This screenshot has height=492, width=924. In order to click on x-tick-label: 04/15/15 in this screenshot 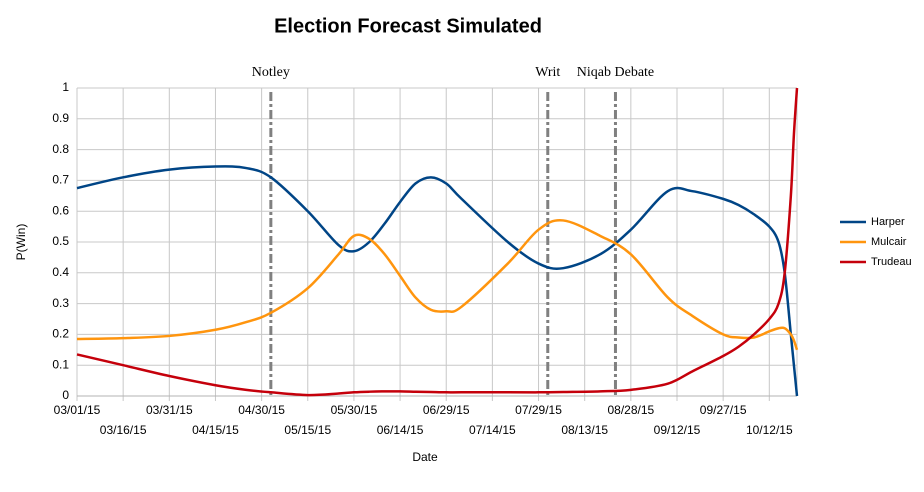, I will do `click(215, 430)`.